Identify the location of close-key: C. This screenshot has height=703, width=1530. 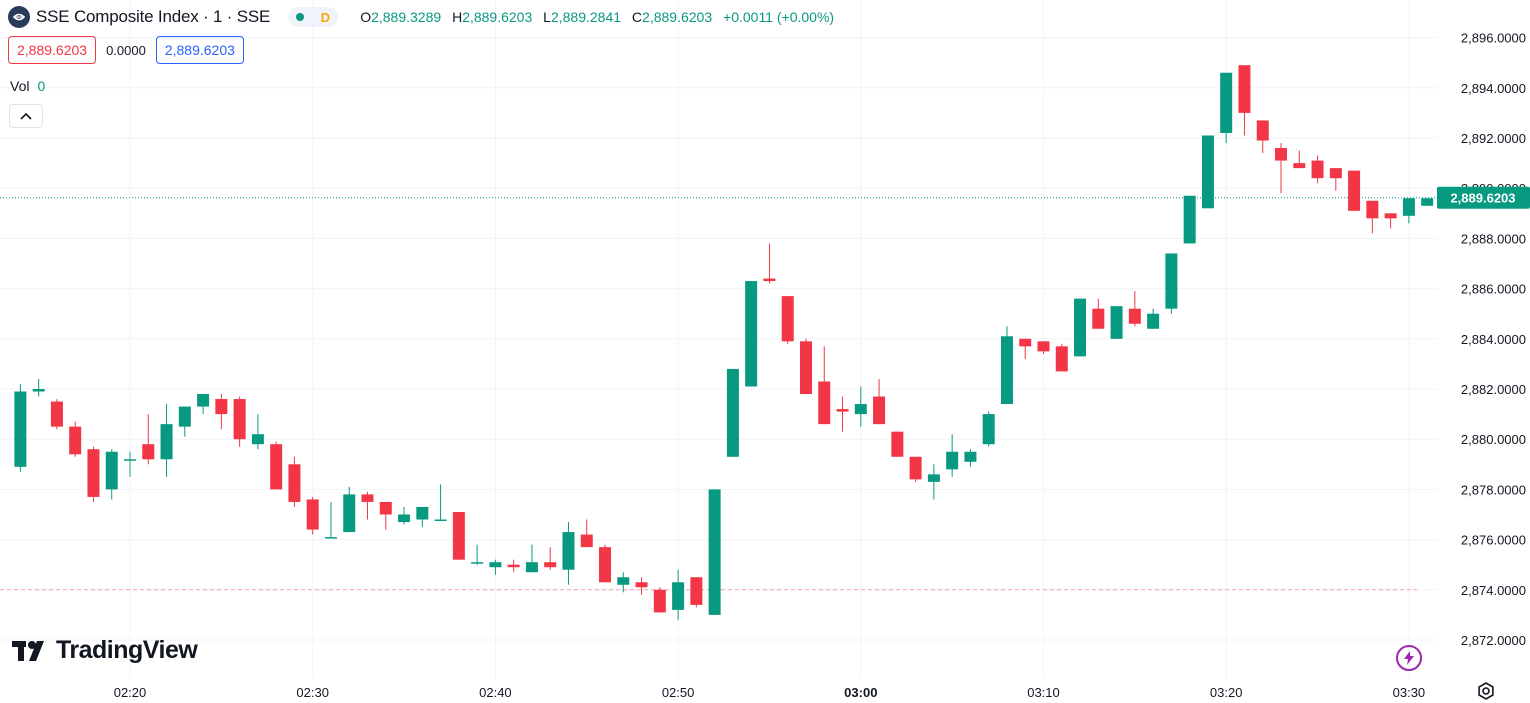
(637, 17).